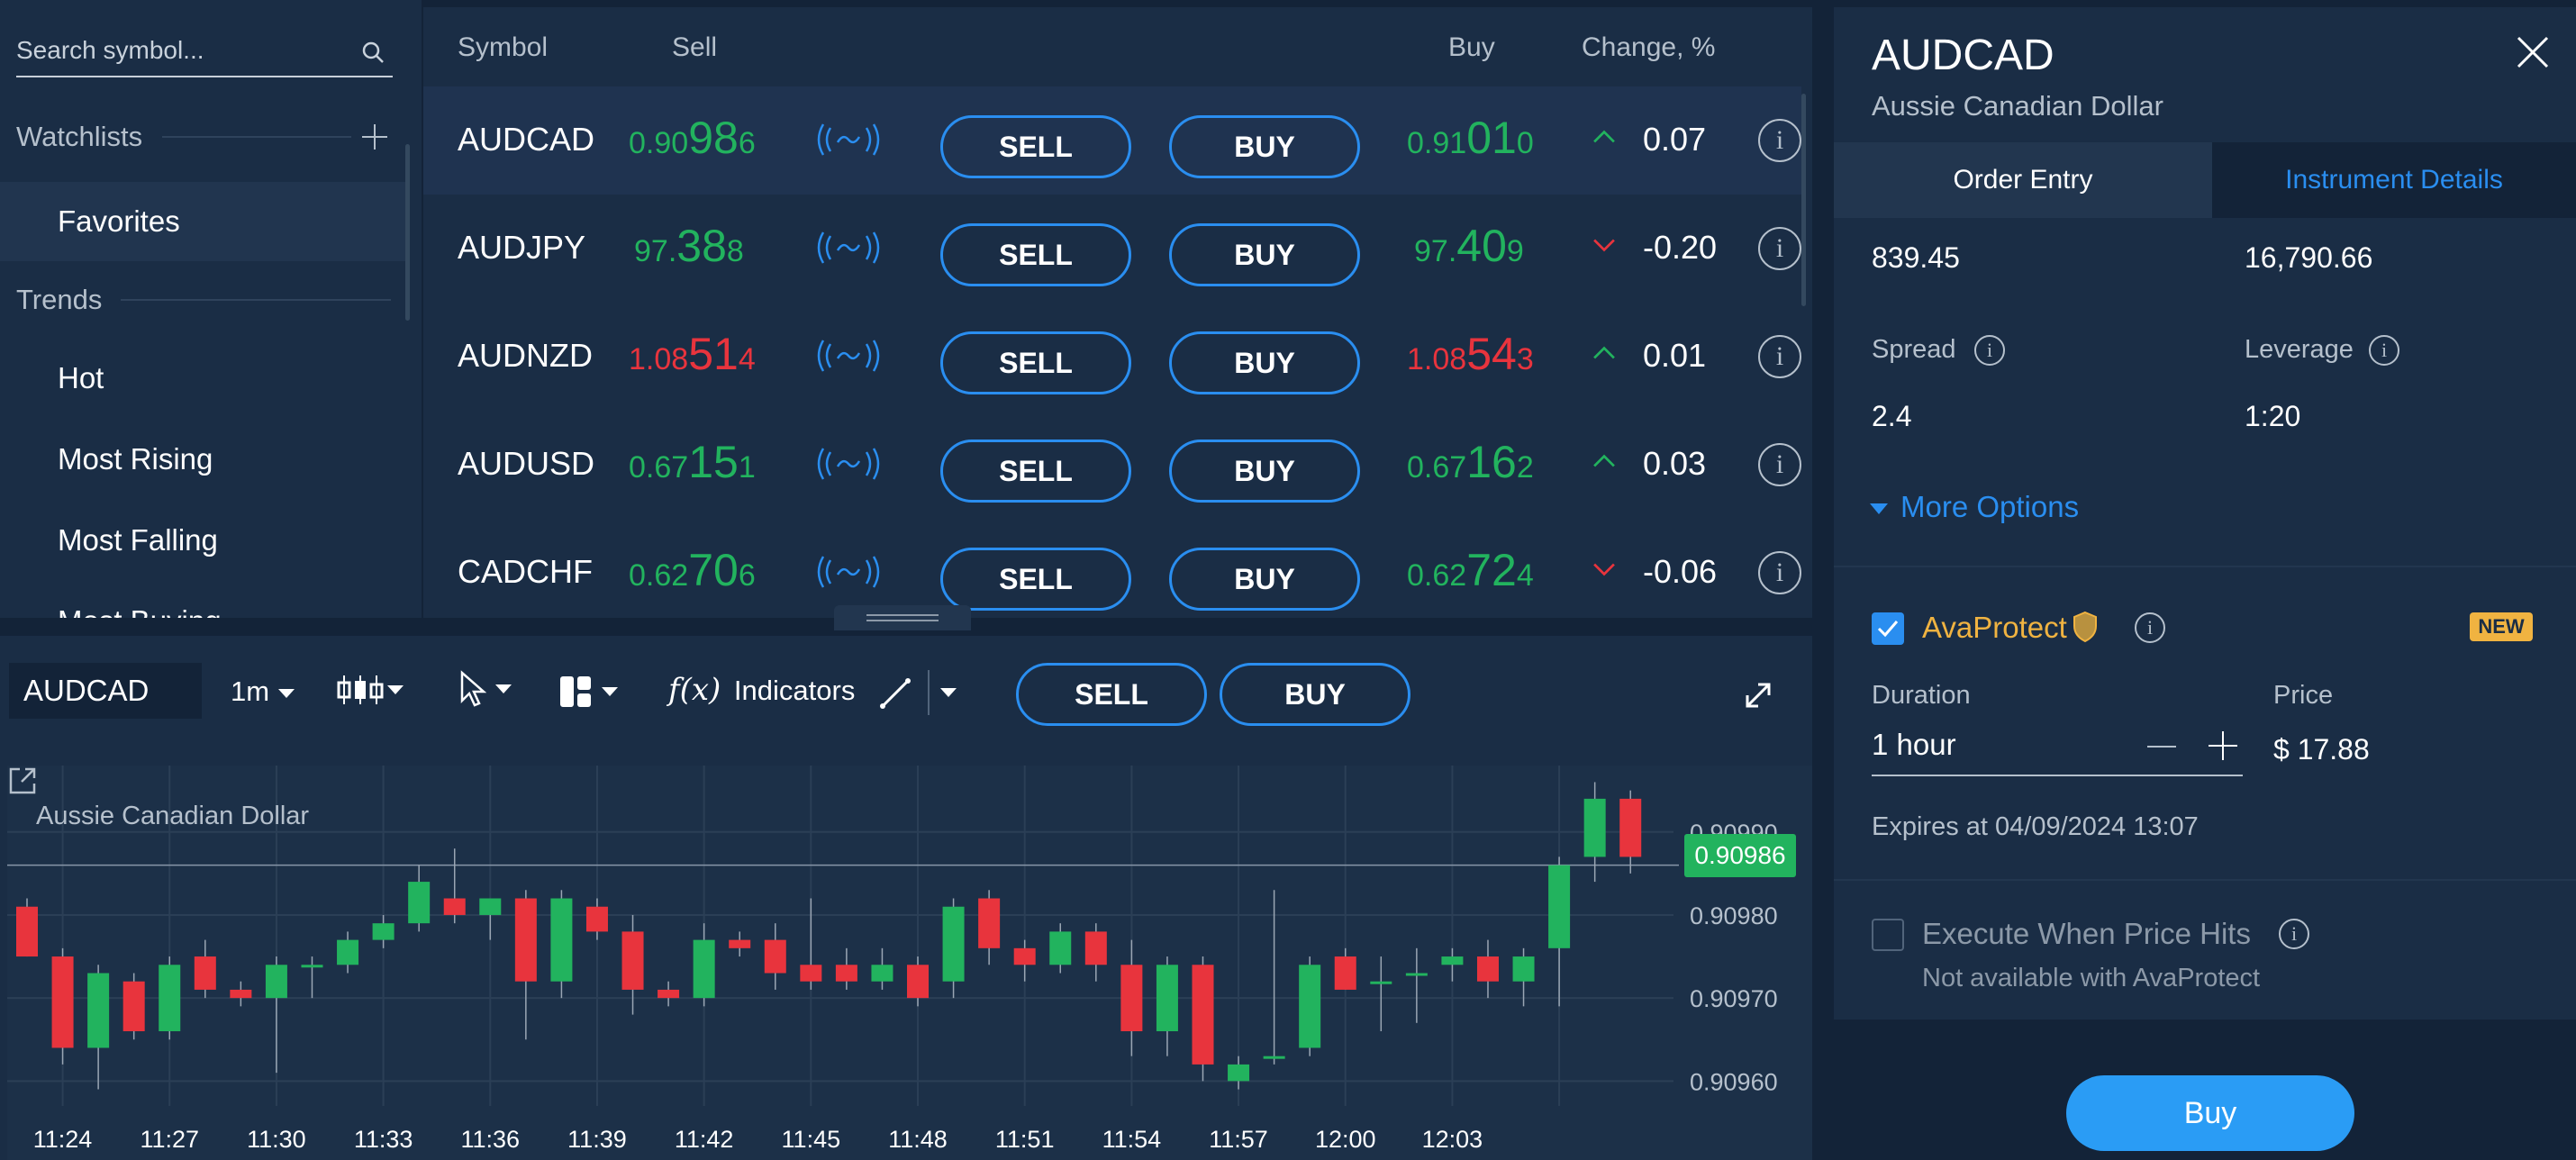  What do you see at coordinates (2384, 350) in the screenshot?
I see `leverage-info-icon: i` at bounding box center [2384, 350].